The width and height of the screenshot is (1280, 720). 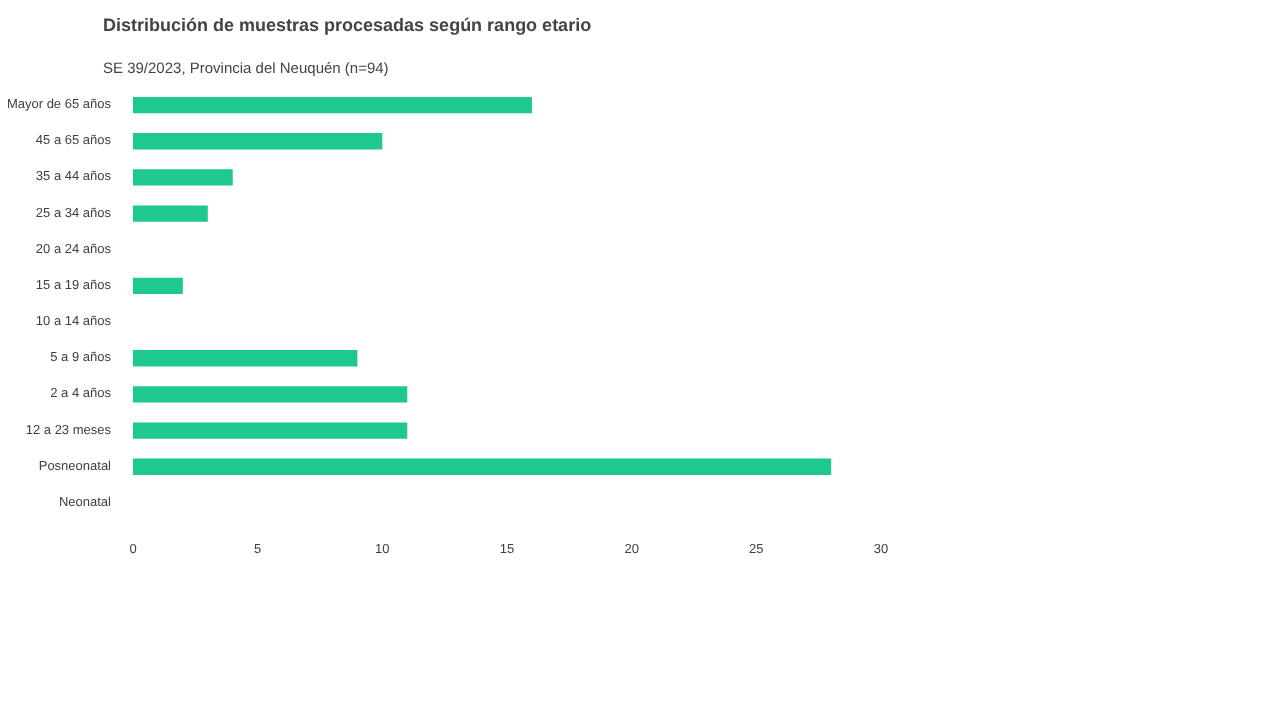 What do you see at coordinates (348, 25) in the screenshot?
I see `chart-title: Distribución de muestras procesadas según rango etario` at bounding box center [348, 25].